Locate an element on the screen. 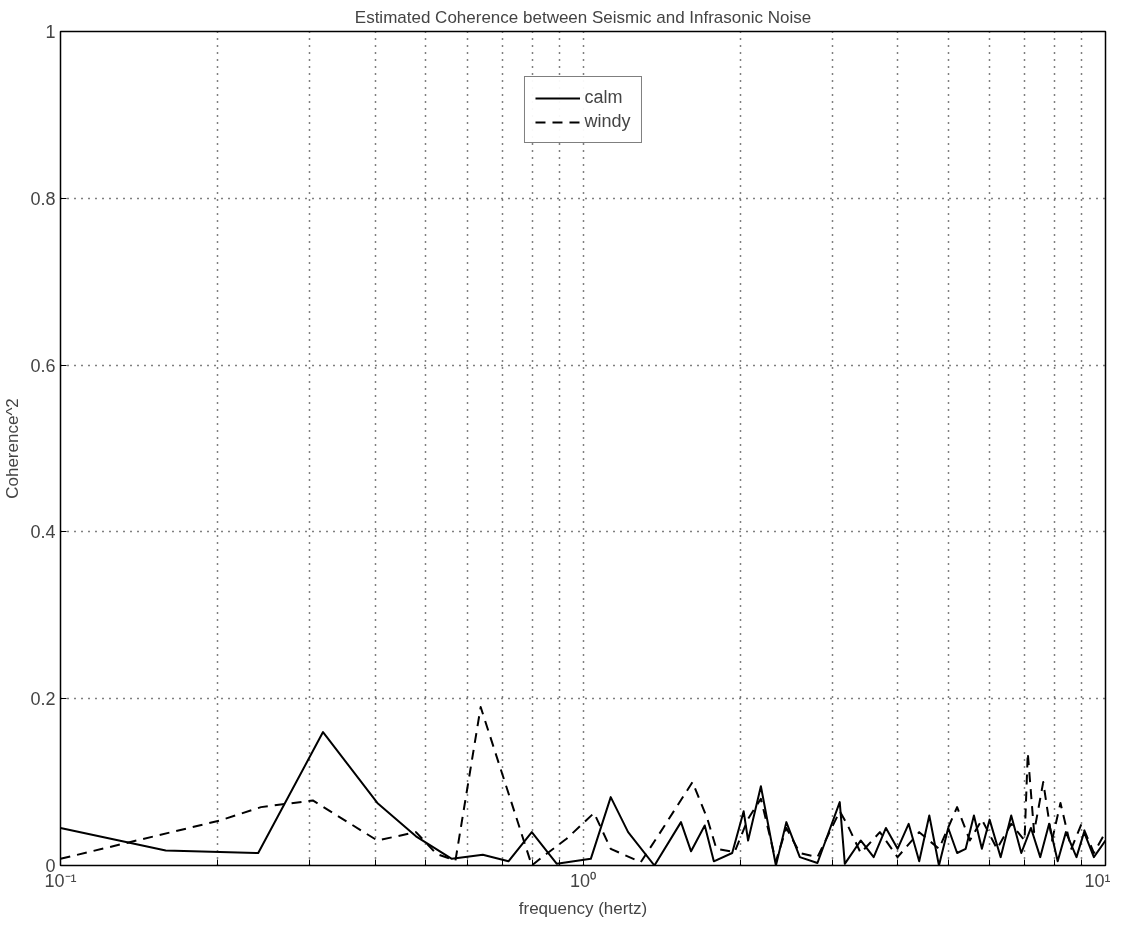 The width and height of the screenshot is (1130, 945). y-tick-label: 0.2 is located at coordinates (43, 699).